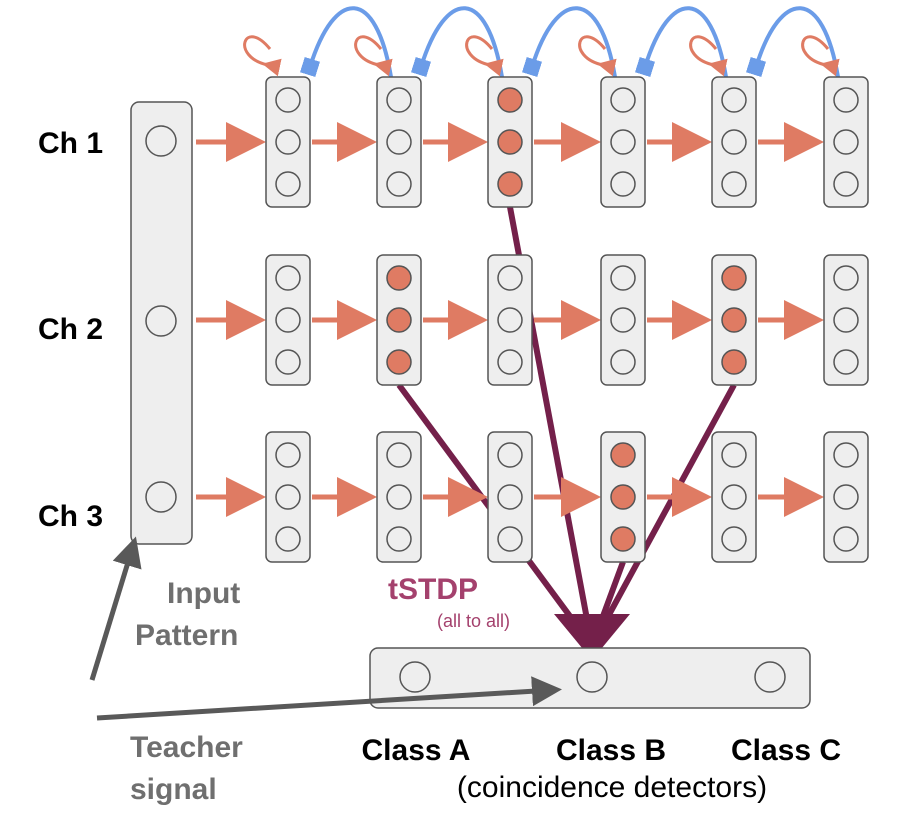  I want to click on neuron-group-ch1-s6, so click(846, 142).